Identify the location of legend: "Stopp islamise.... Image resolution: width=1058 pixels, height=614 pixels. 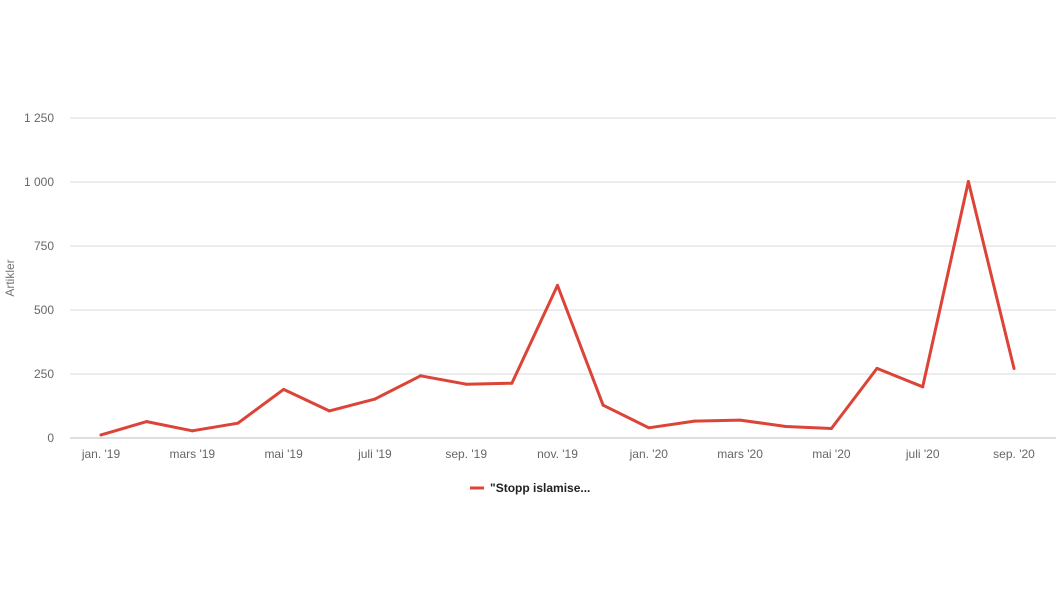
(530, 488).